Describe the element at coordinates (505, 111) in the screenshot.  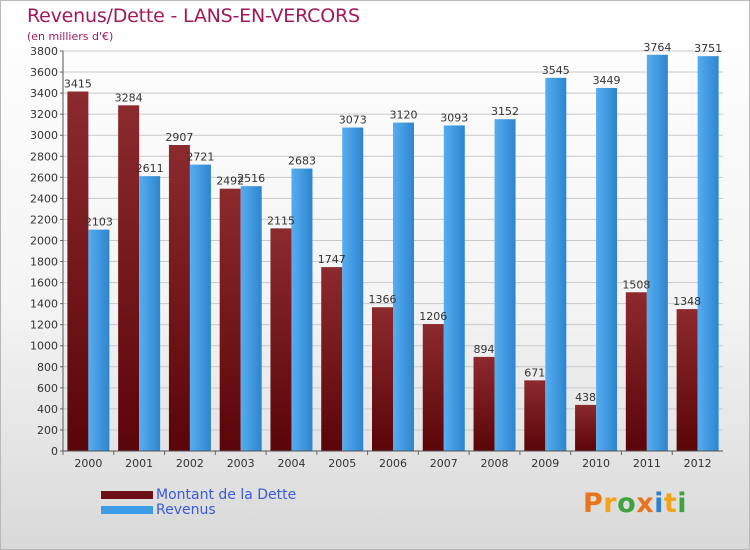
I see `data-label-revenus: 3152` at that location.